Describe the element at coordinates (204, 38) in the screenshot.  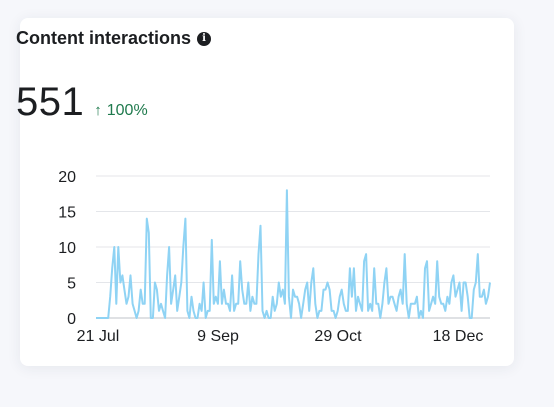
I see `info-icon: i` at that location.